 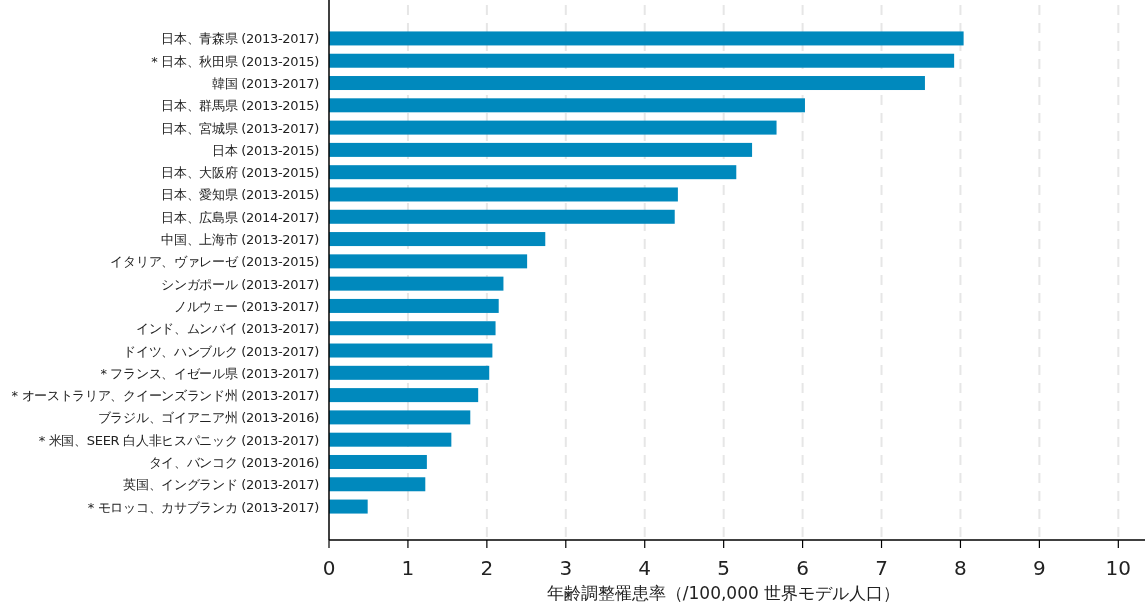 What do you see at coordinates (209, 373) in the screenshot?
I see `y-tick-label: * フランス、イゼール県 (2013-2017)` at bounding box center [209, 373].